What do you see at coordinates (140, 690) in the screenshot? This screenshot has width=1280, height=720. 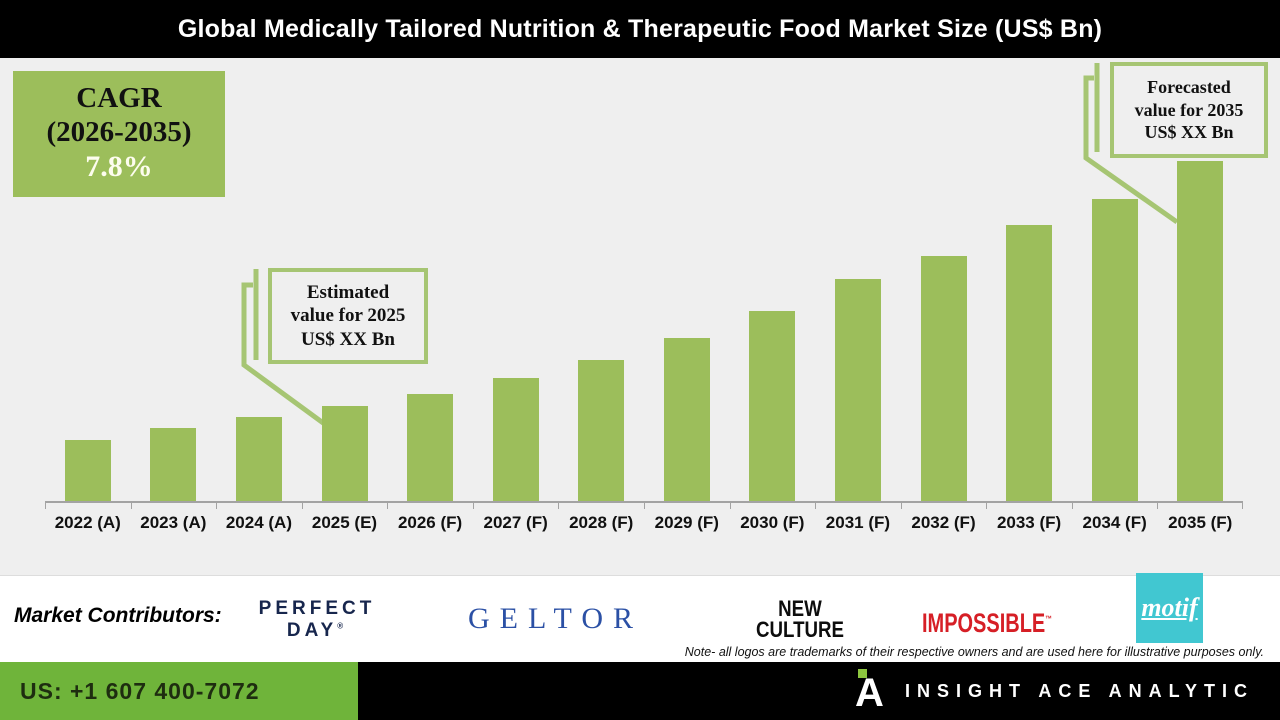 I see `phone-number: US: +1 607 400-7072` at bounding box center [140, 690].